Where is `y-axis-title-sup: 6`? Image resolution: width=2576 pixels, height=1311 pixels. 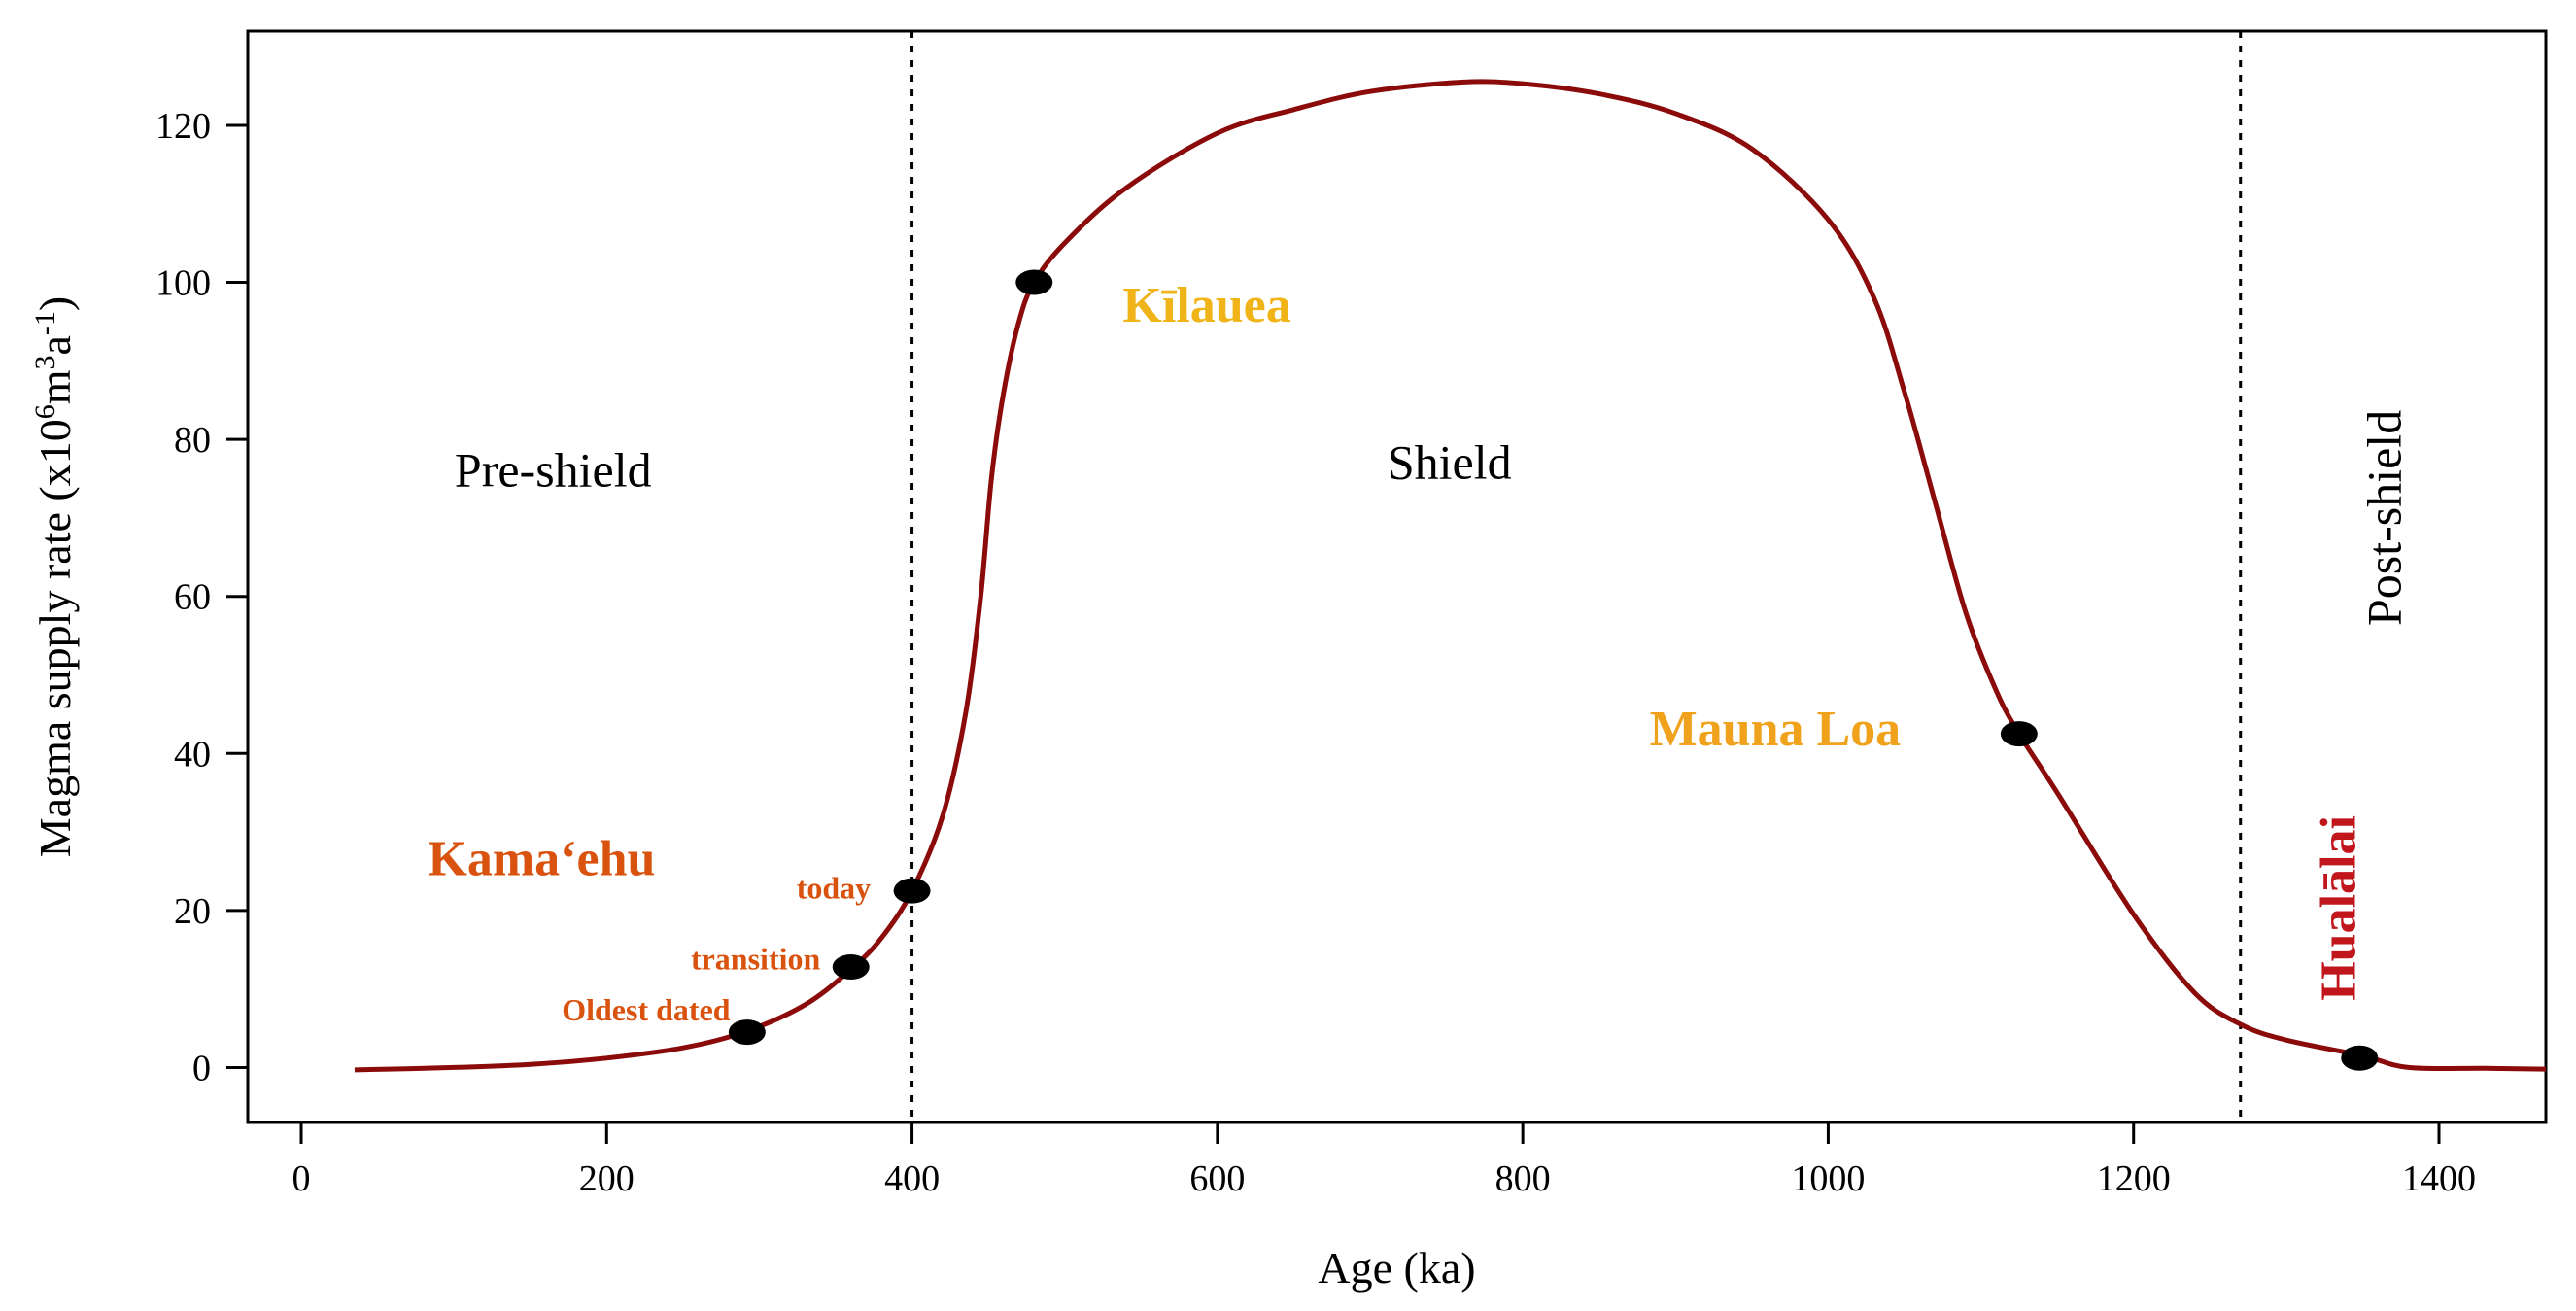
y-axis-title-sup: 6 is located at coordinates (45, 411).